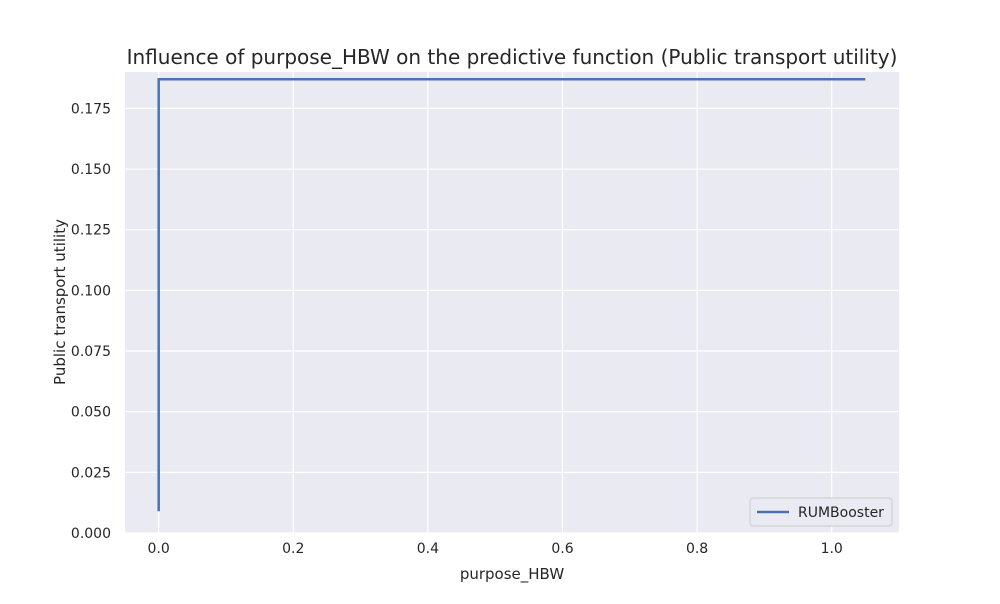 The height and width of the screenshot is (604, 1000). Describe the element at coordinates (91, 321) in the screenshot. I see `y-tick-labels: 0.000 0.025 0.050 0.075 0.100 0.125 0.150 0.175` at that location.